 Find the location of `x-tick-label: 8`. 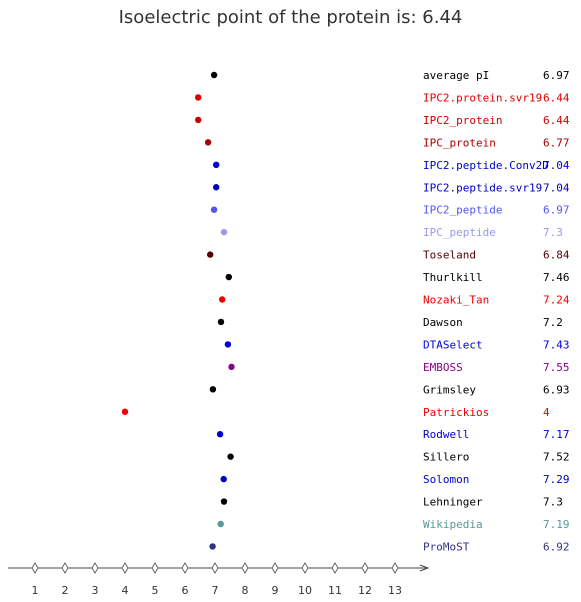

x-tick-label: 8 is located at coordinates (245, 590).